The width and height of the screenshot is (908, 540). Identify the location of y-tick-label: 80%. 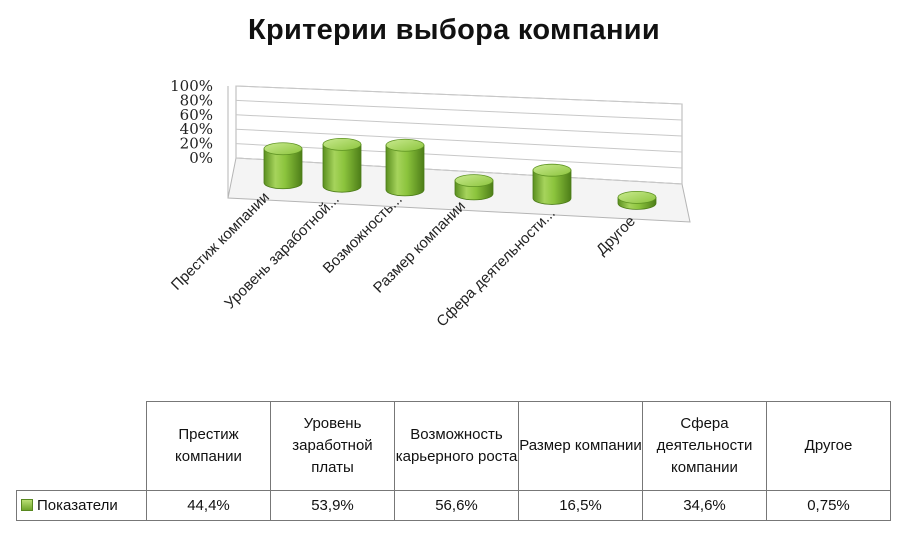
(196, 100).